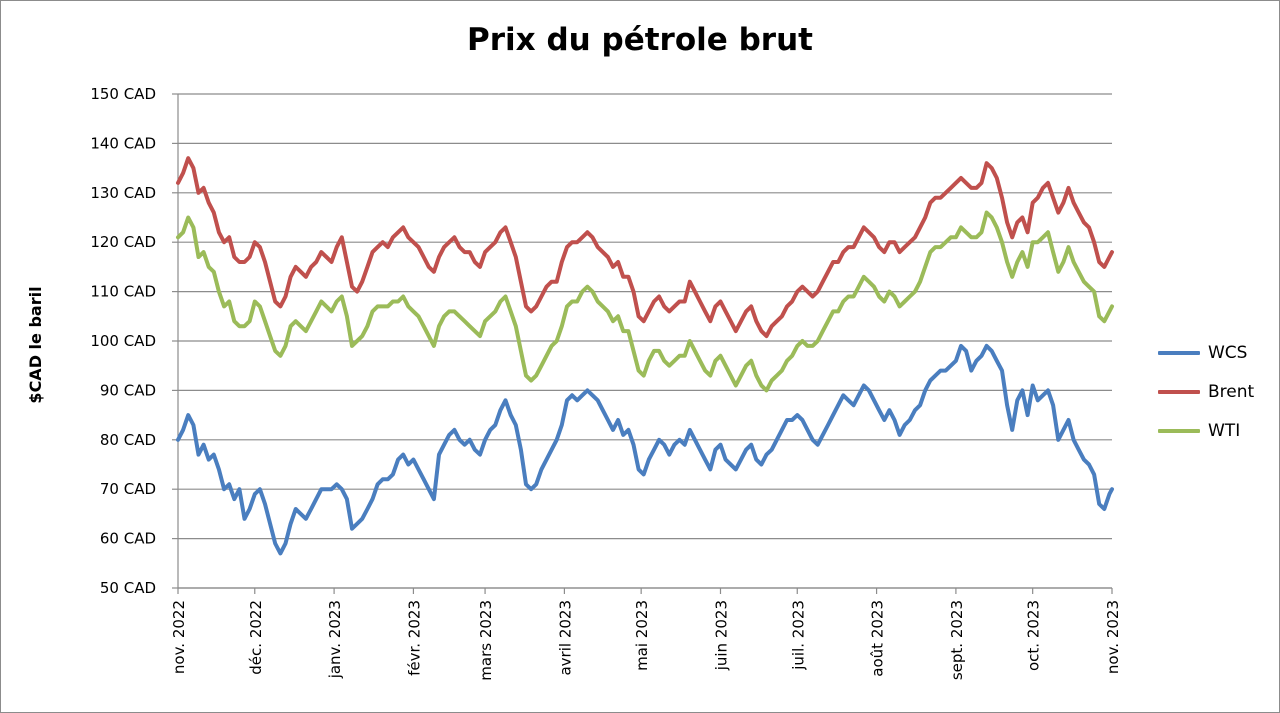 The height and width of the screenshot is (713, 1280). I want to click on legend-label-brent: Brent, so click(1231, 392).